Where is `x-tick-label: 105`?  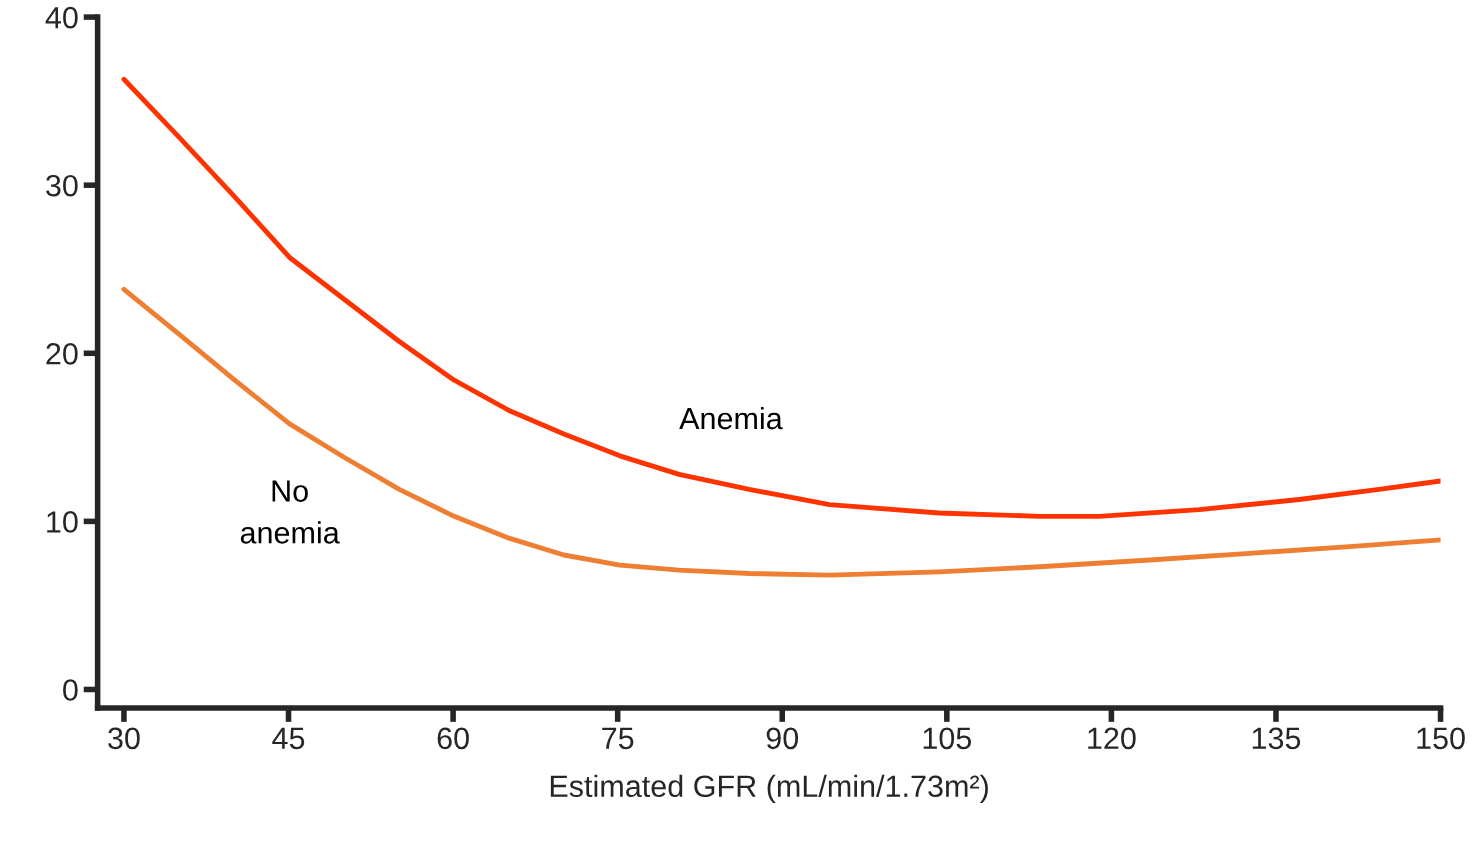 x-tick-label: 105 is located at coordinates (947, 738).